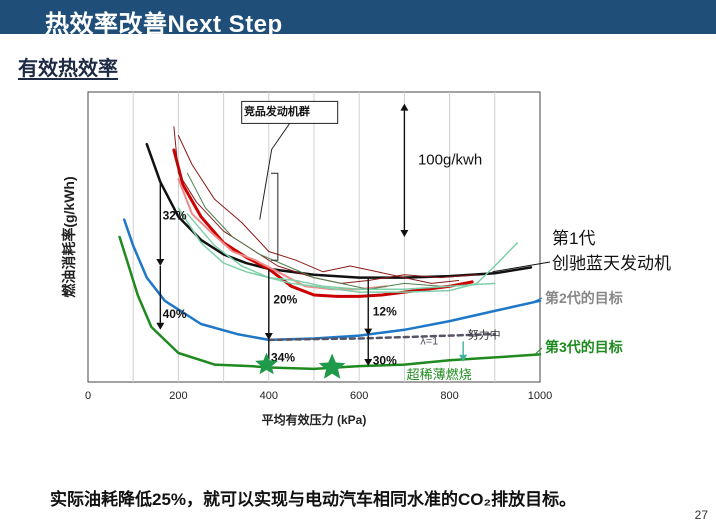 Image resolution: width=716 pixels, height=528 pixels. Describe the element at coordinates (285, 300) in the screenshot. I see `annotation-label: 20%` at that location.